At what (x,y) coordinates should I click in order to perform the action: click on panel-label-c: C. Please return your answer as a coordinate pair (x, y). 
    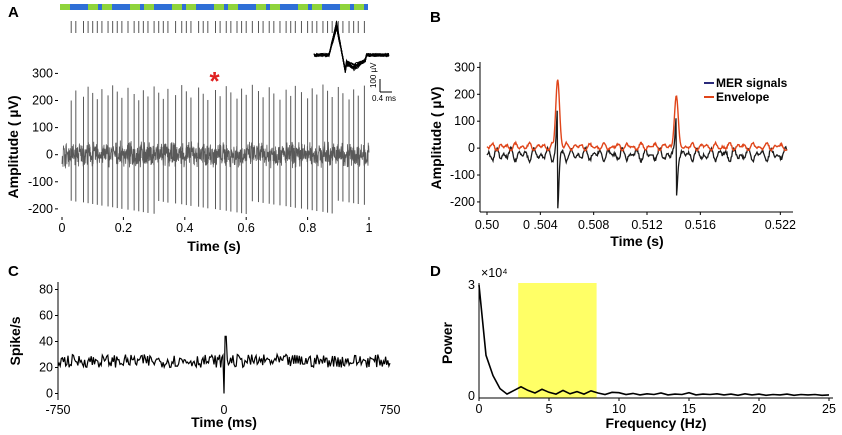
    Looking at the image, I should click on (13, 271).